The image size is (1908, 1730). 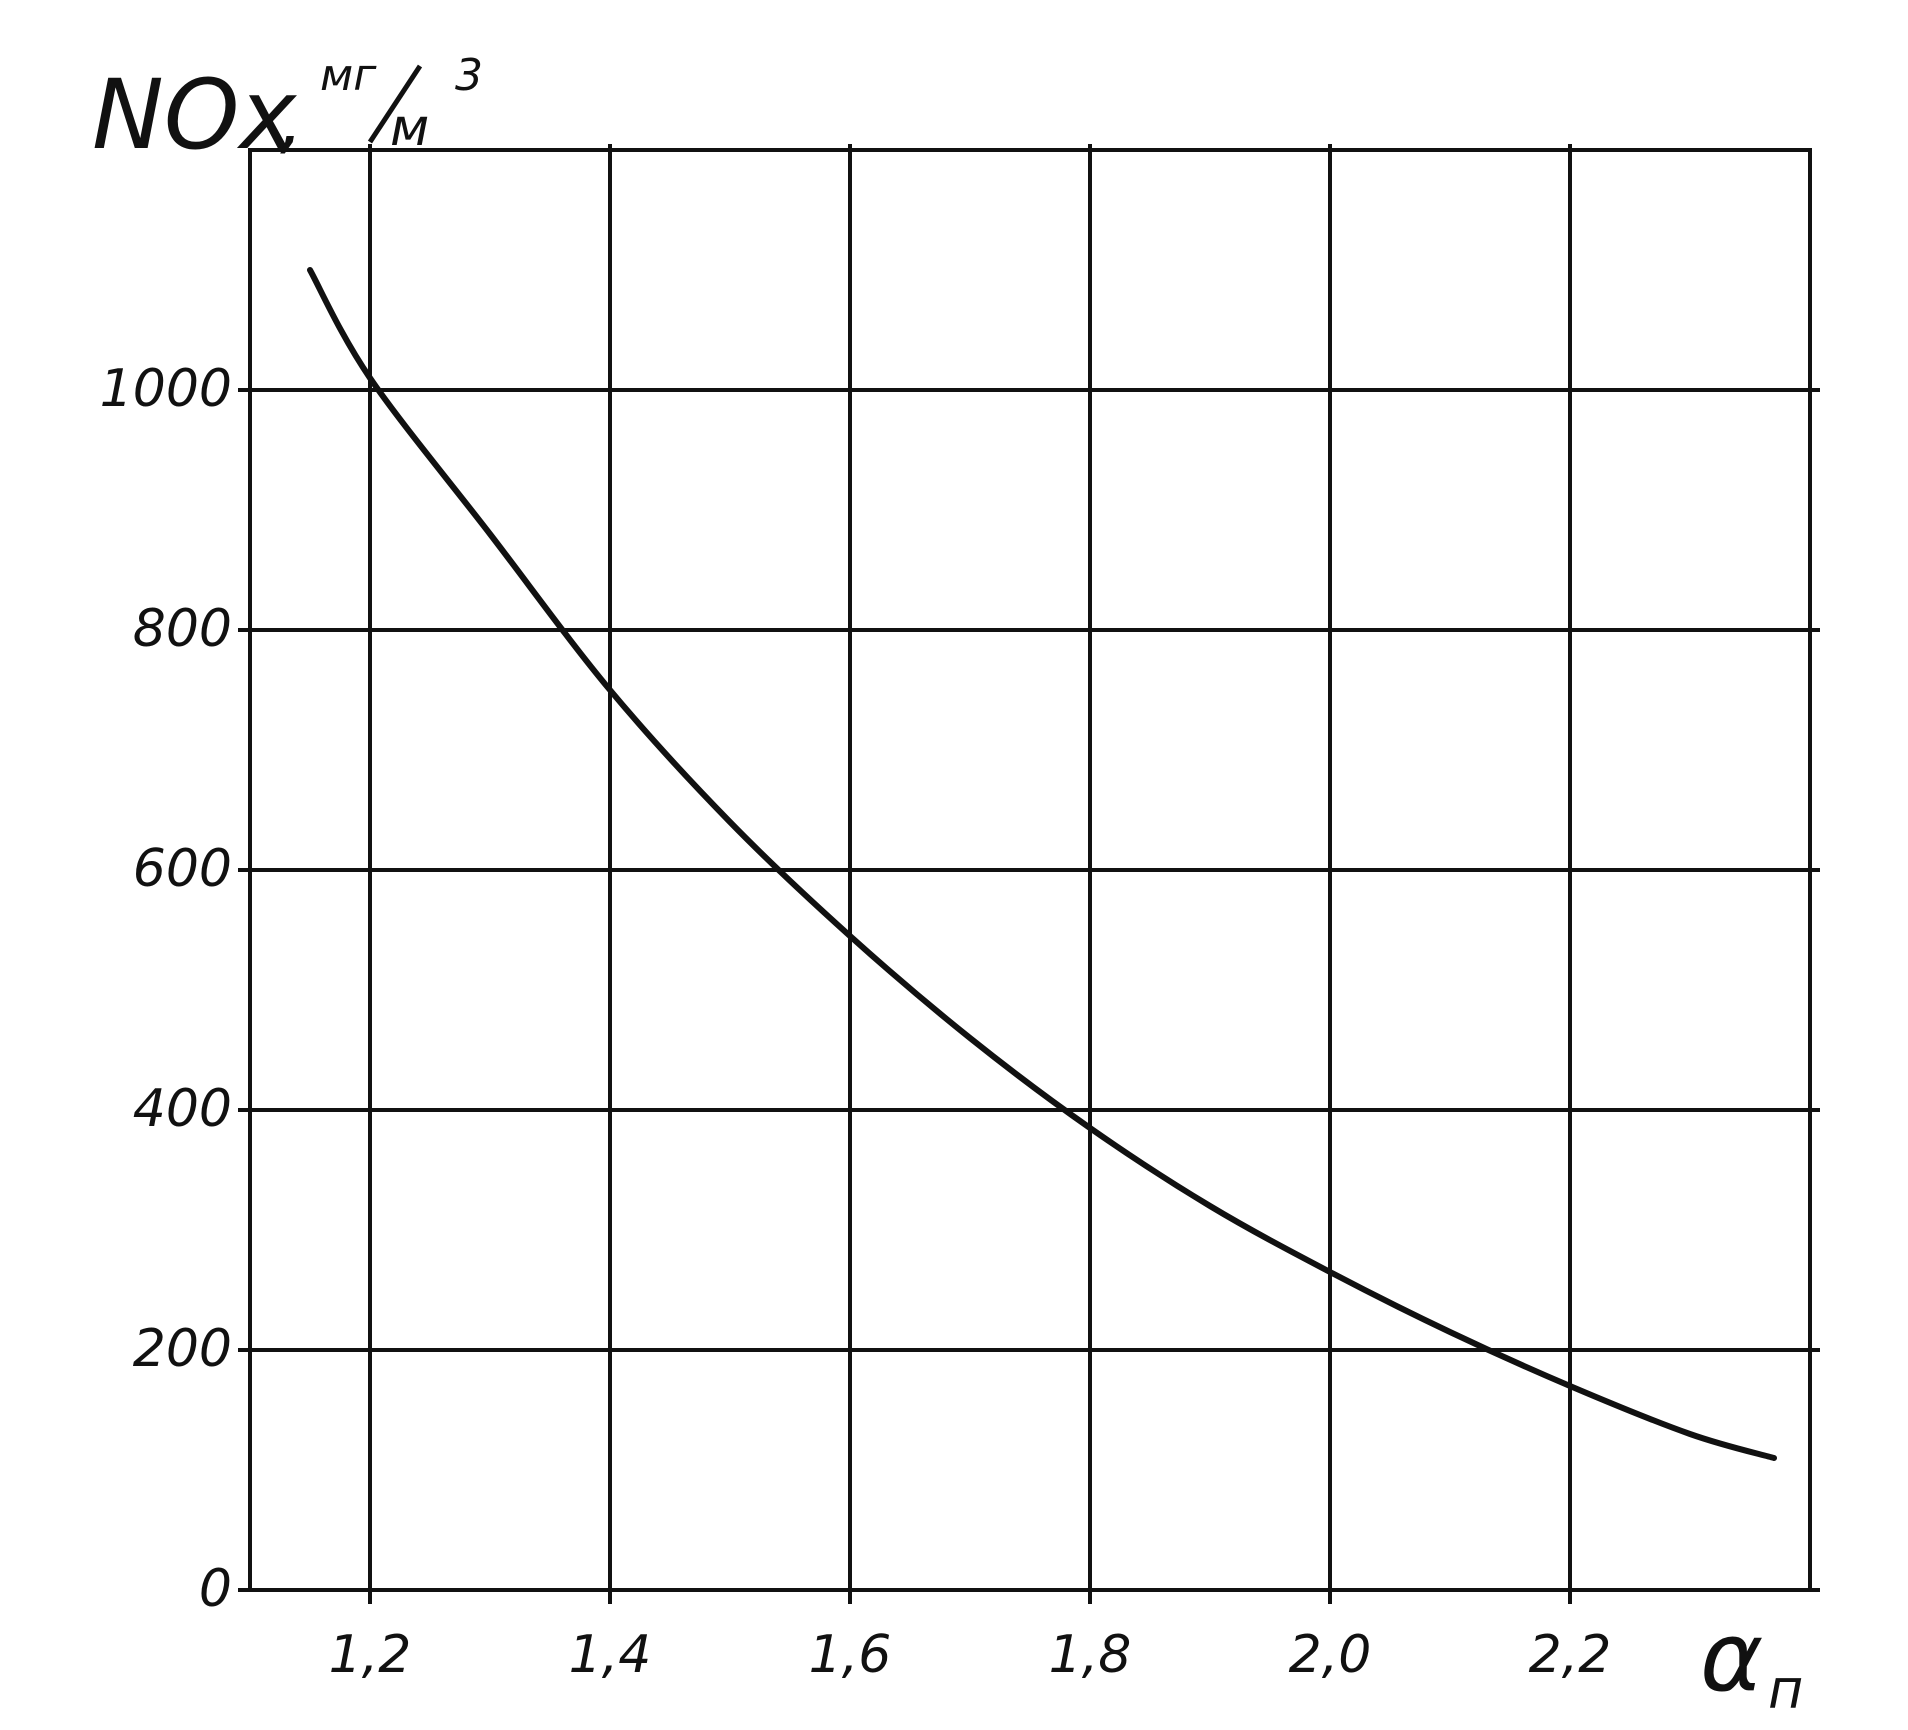 I want to click on x-tick-label: 2,2, so click(x=1570, y=1655).